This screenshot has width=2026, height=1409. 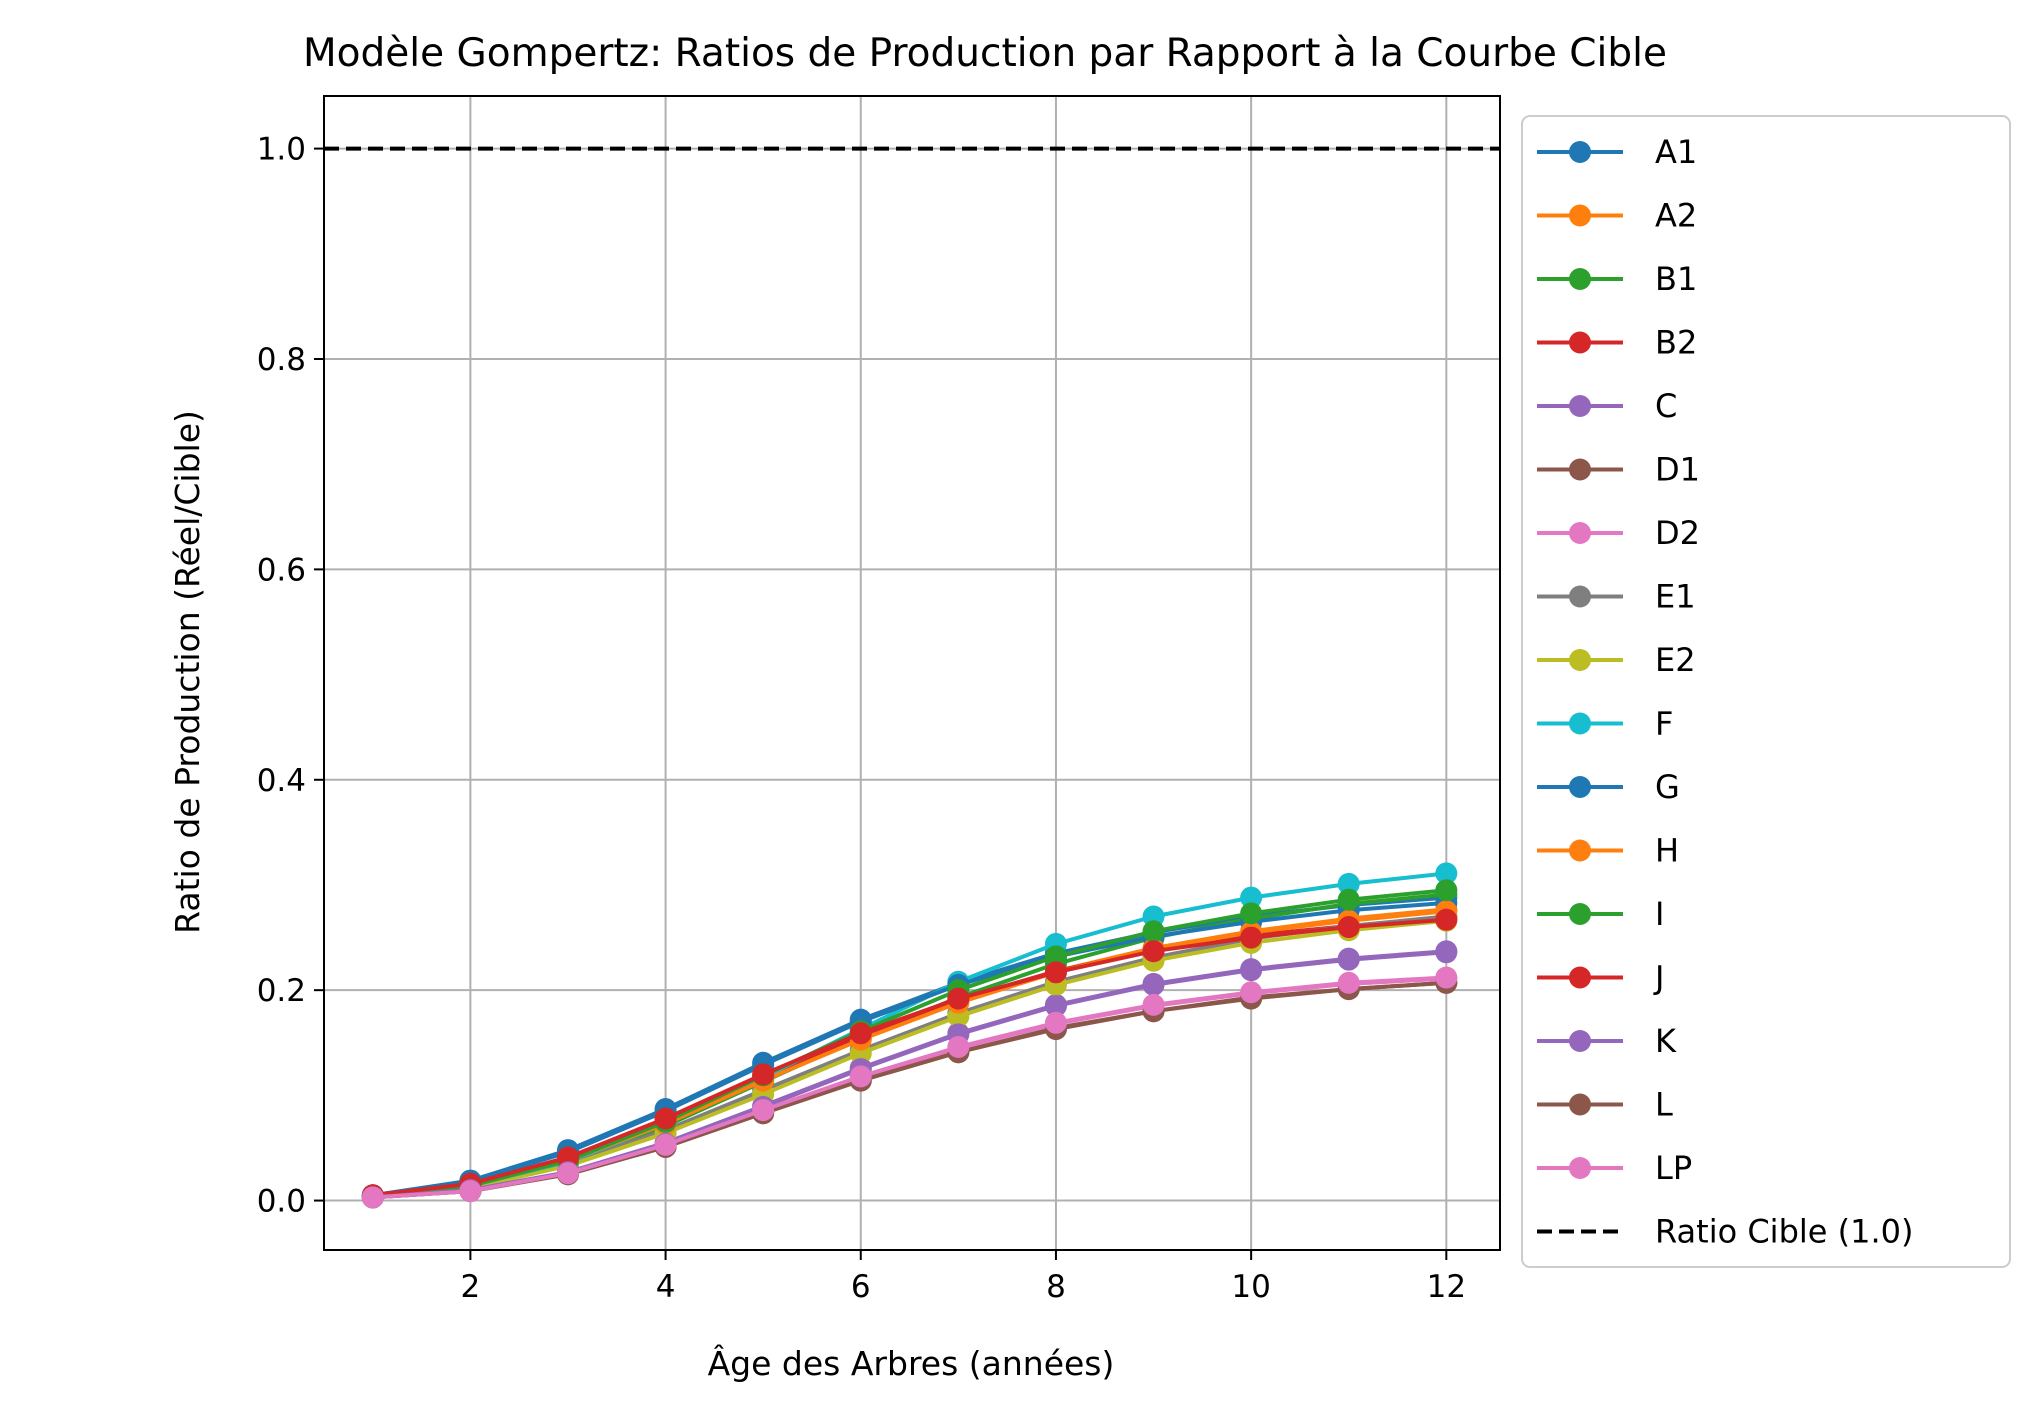 What do you see at coordinates (281, 991) in the screenshot?
I see `y-tick-label: 0.2` at bounding box center [281, 991].